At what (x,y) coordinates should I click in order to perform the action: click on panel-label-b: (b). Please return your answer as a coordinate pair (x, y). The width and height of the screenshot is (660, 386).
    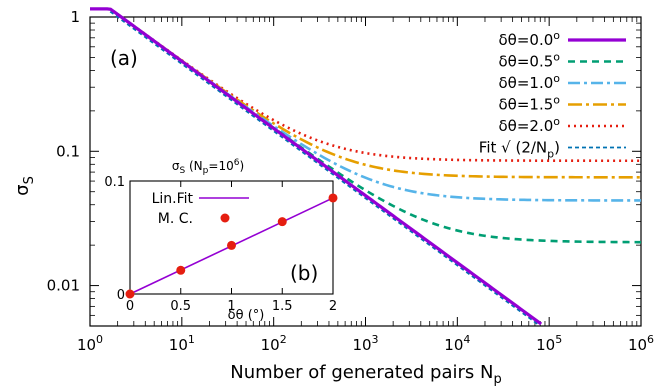
    Looking at the image, I should click on (304, 273).